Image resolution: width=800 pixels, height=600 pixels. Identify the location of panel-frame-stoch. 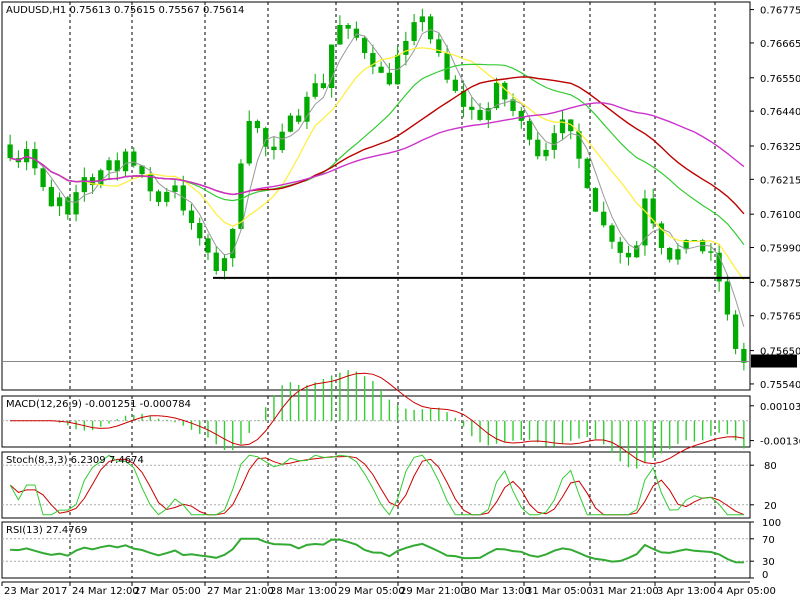
(376, 485).